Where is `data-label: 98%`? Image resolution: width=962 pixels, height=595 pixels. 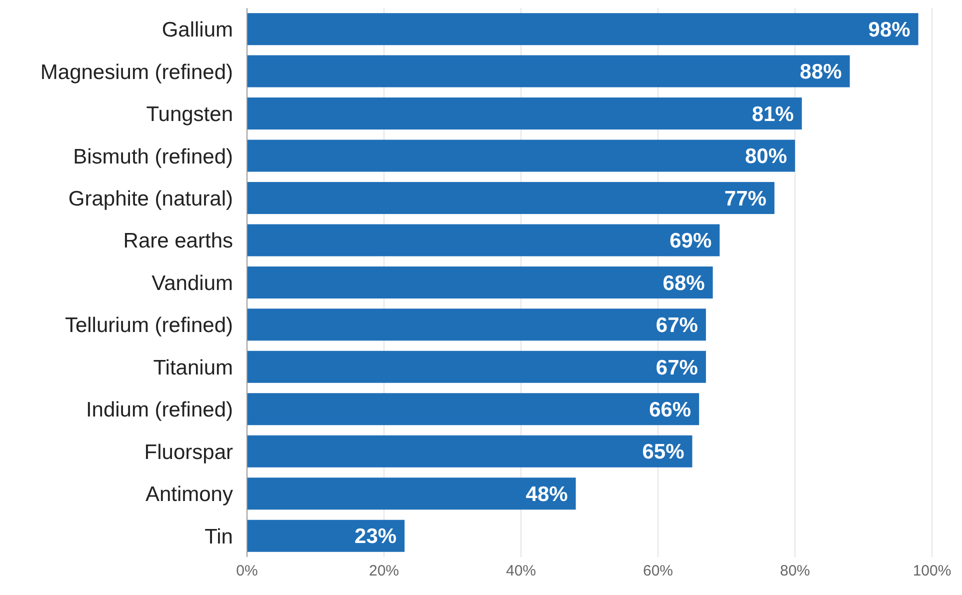 data-label: 98% is located at coordinates (889, 30).